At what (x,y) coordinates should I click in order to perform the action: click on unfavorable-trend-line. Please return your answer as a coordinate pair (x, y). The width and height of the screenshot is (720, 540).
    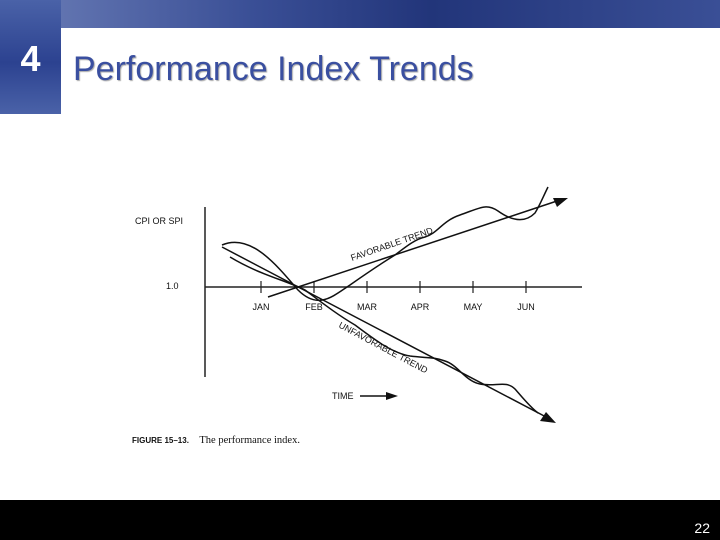
    Looking at the image, I should click on (385, 332).